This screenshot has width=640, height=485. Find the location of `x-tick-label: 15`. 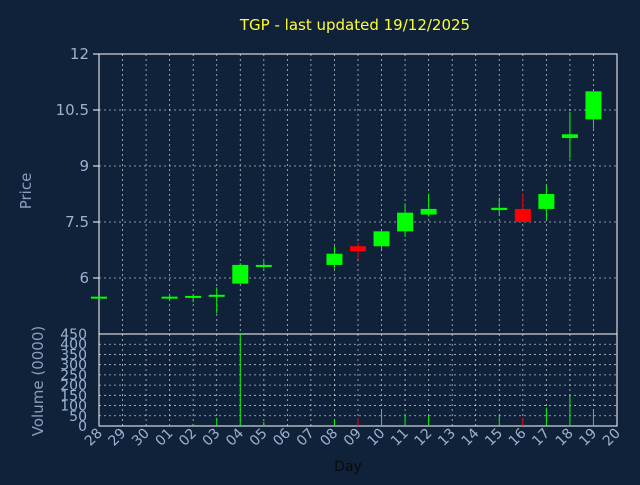

x-tick-label: 15 is located at coordinates (494, 438).